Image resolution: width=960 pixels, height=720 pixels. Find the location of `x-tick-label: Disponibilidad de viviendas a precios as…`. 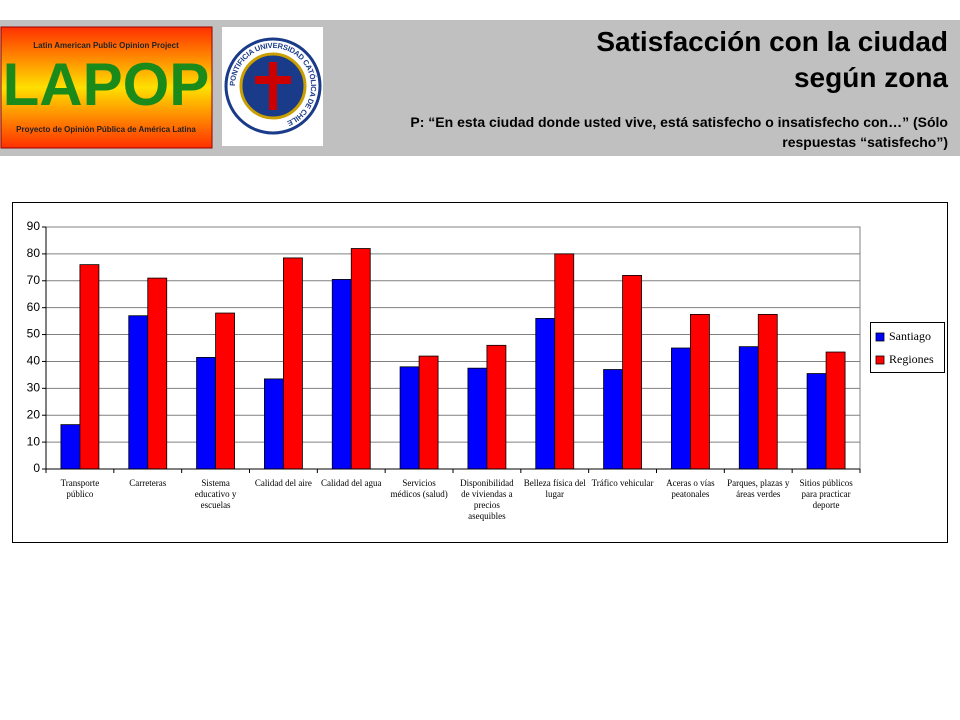

x-tick-label: Disponibilidad de viviendas a precios as… is located at coordinates (487, 499).